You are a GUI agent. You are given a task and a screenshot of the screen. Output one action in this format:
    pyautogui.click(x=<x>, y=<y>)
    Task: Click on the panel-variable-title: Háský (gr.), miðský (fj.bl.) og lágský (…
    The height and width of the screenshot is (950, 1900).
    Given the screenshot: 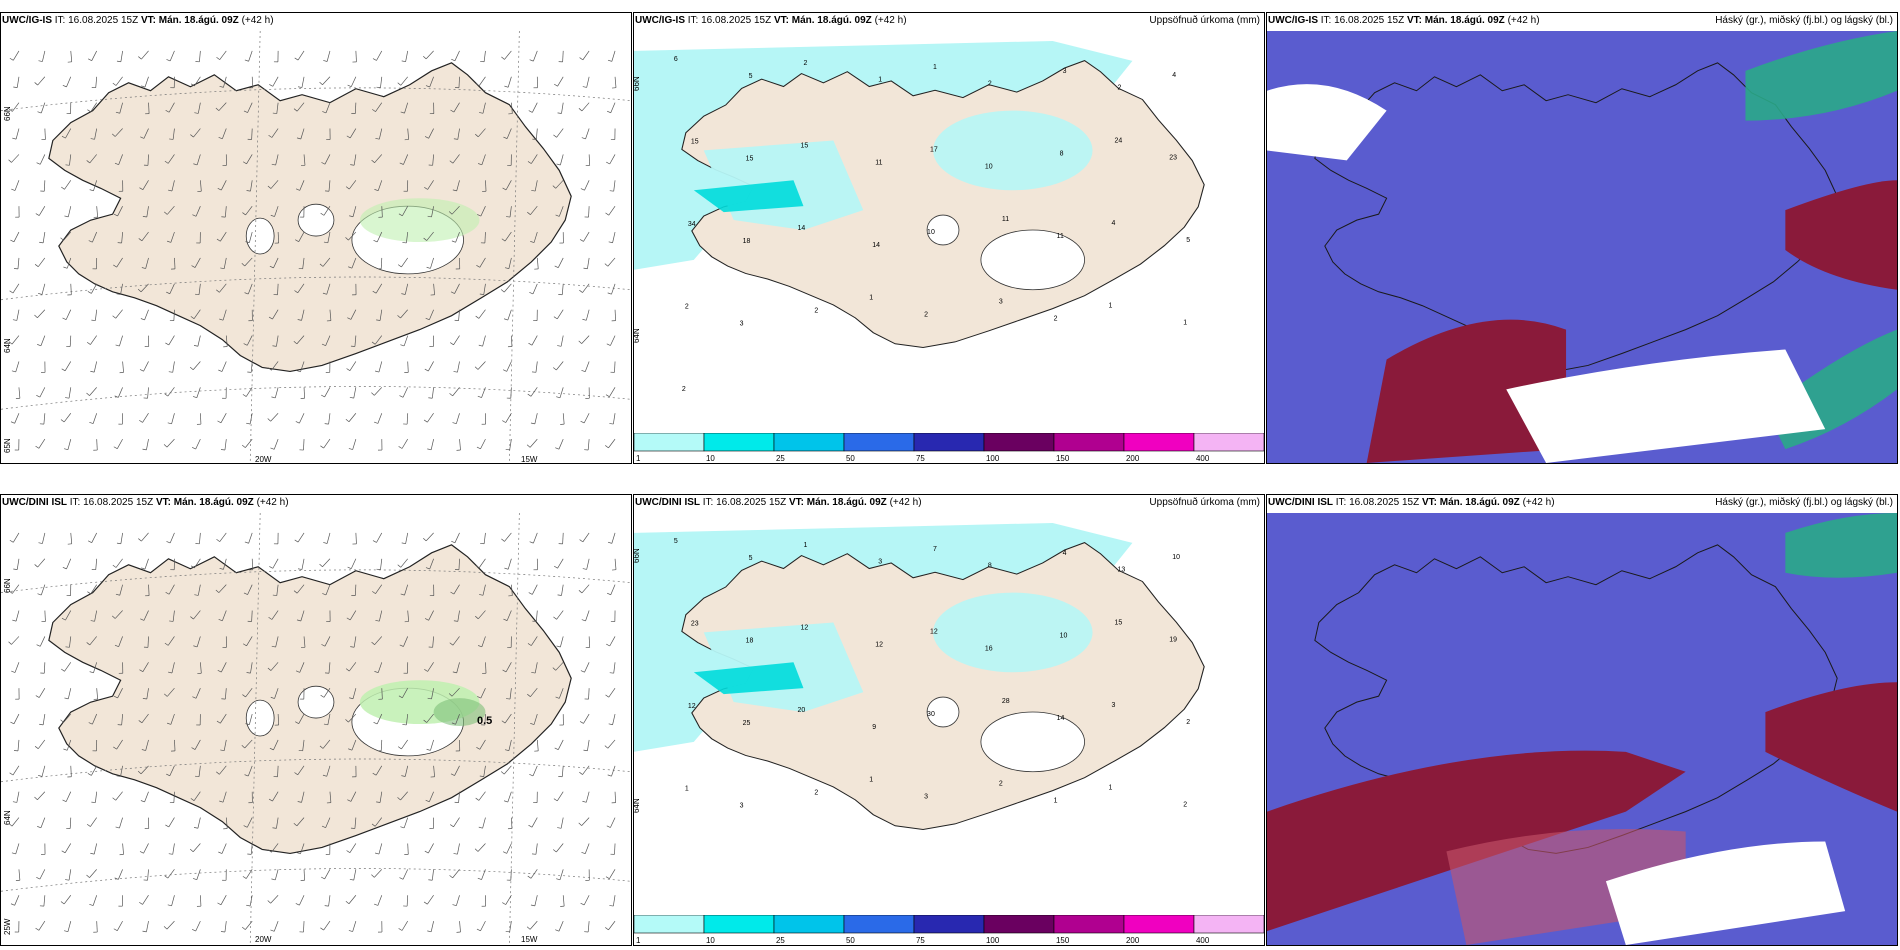 What is the action you would take?
    pyautogui.click(x=1804, y=502)
    